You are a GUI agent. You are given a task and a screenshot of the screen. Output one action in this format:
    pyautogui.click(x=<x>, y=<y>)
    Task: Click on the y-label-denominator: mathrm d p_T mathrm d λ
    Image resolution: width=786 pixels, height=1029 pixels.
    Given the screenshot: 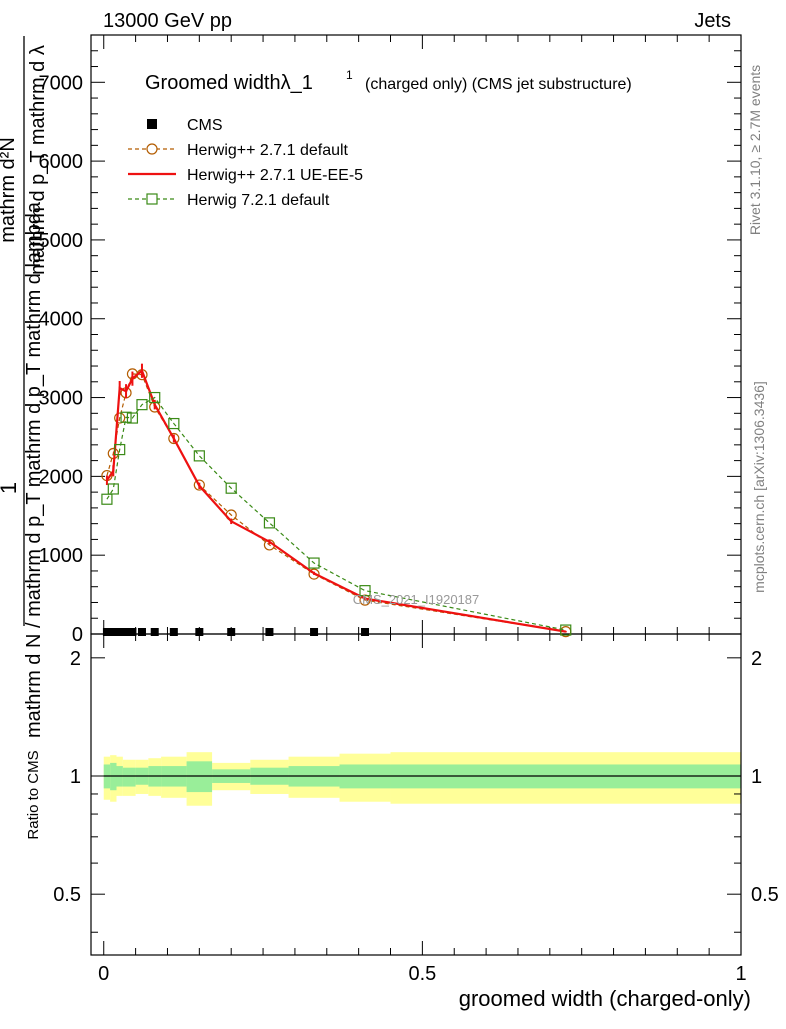 What is the action you would take?
    pyautogui.click(x=38, y=160)
    